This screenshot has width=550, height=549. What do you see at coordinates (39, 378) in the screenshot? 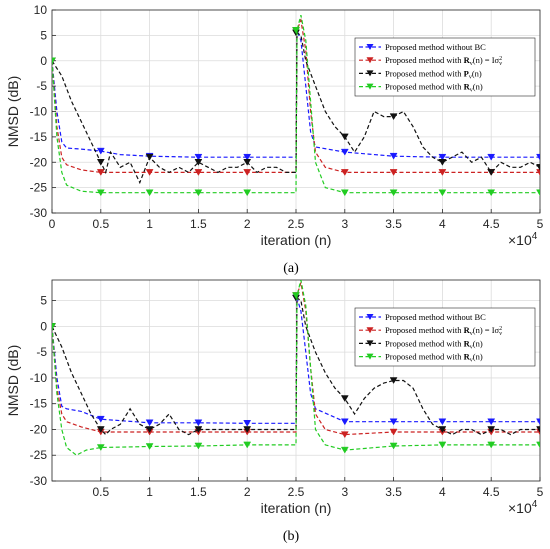
I see `y-tick-label: -10` at bounding box center [39, 378].